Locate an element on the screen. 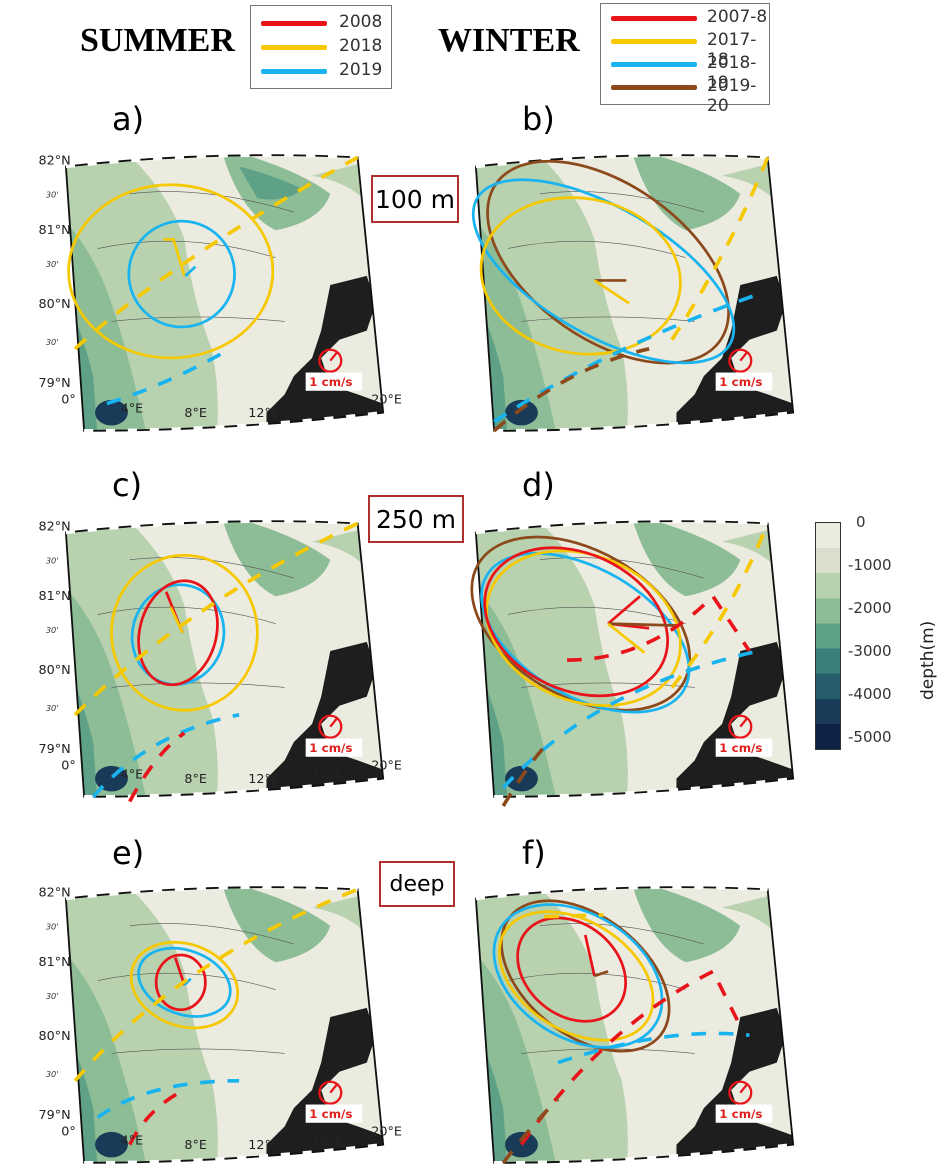  ellipse-2008 is located at coordinates (178, 633).